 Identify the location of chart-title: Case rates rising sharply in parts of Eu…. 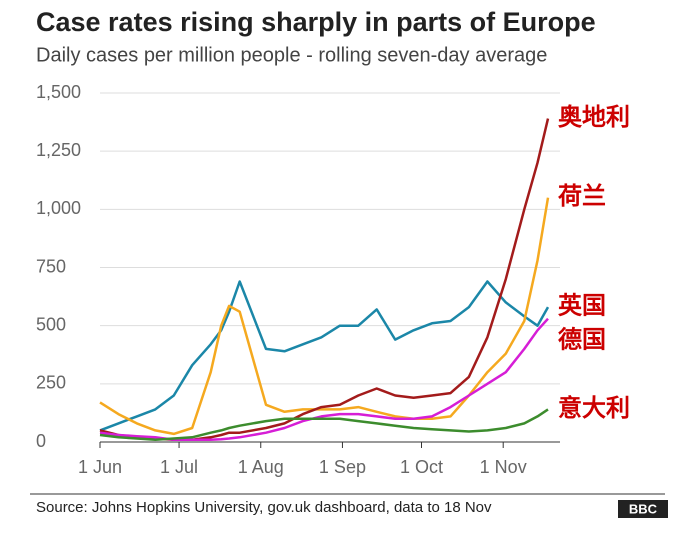
(316, 22).